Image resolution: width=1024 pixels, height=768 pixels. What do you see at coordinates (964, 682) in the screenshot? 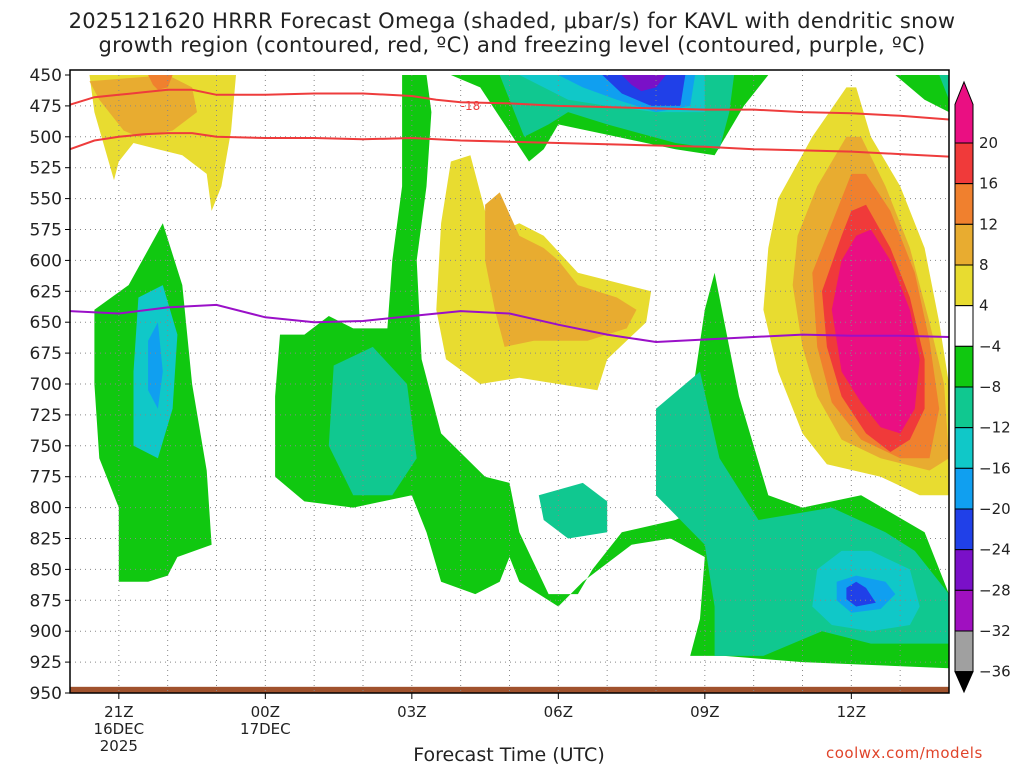
I see `colorbar-arrow-bottom` at bounding box center [964, 682].